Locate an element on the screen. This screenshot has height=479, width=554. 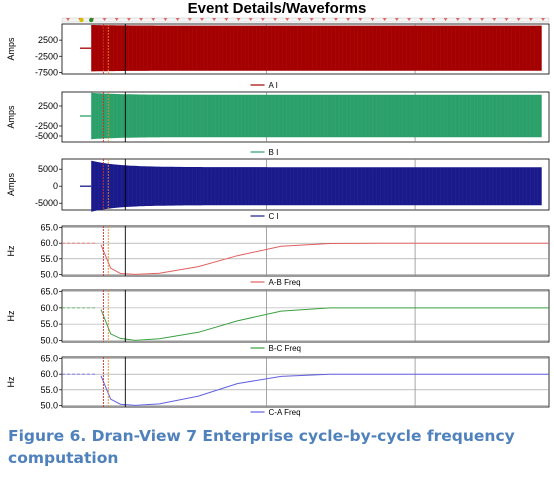
legend-label: A I is located at coordinates (273, 85).